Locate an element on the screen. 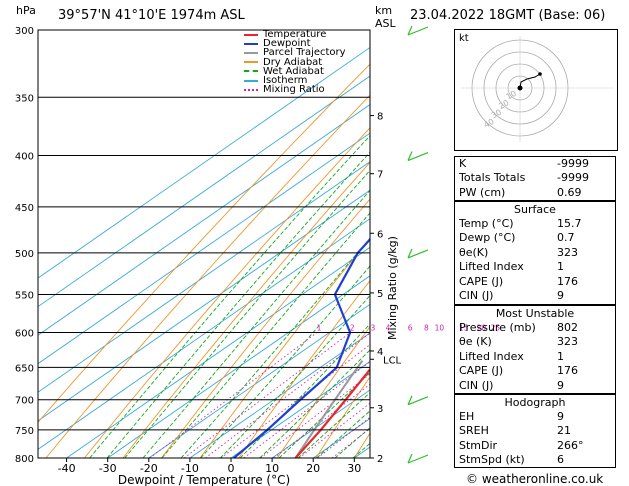 This screenshot has width=629, height=486. row-value: 176 is located at coordinates (567, 281).